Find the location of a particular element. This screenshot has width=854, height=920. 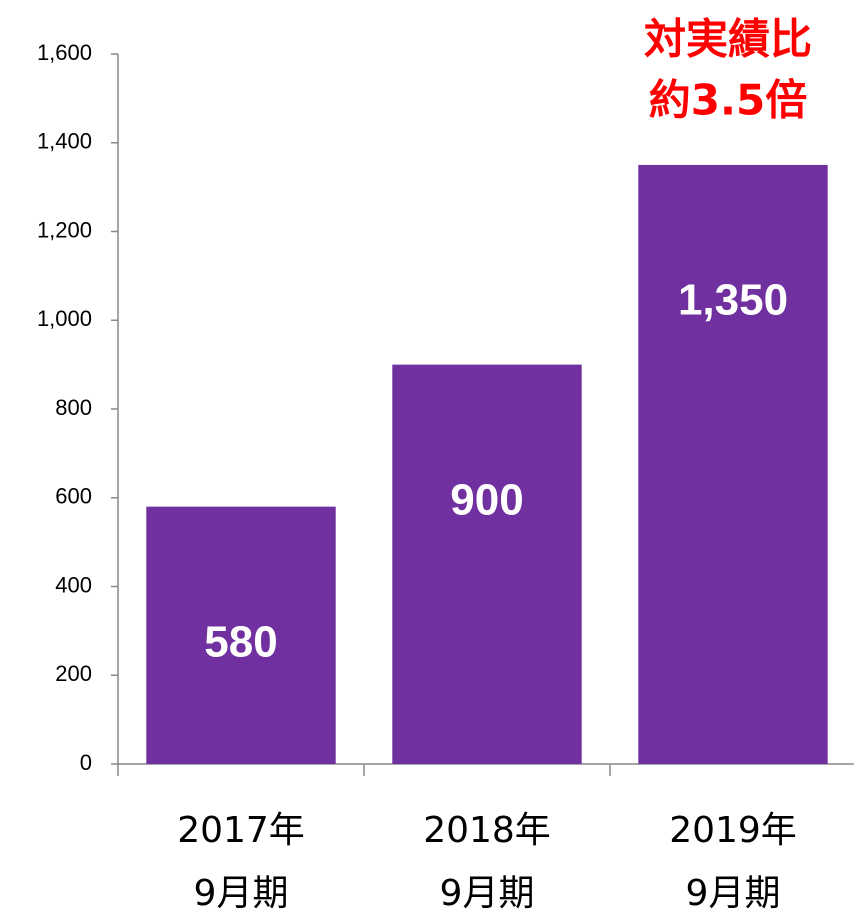

y-tick-label: 0 is located at coordinates (86, 762).